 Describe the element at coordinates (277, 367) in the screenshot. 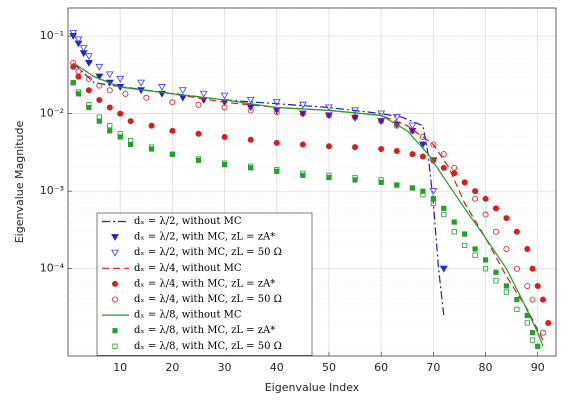

I see `x-tick-label: 40` at that location.